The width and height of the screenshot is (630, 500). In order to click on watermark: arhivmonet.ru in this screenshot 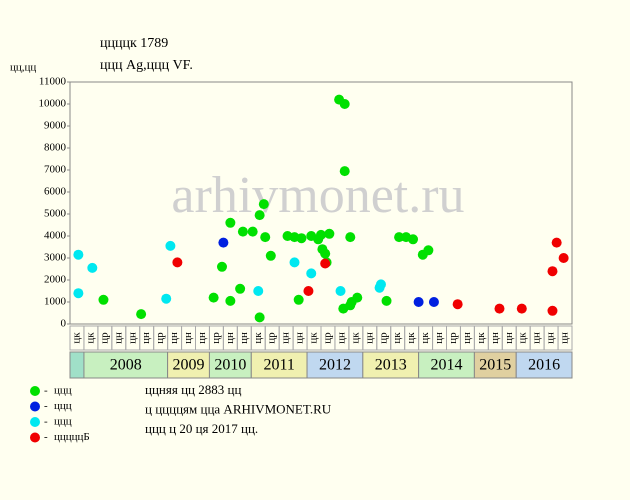, I will do `click(317, 195)`.